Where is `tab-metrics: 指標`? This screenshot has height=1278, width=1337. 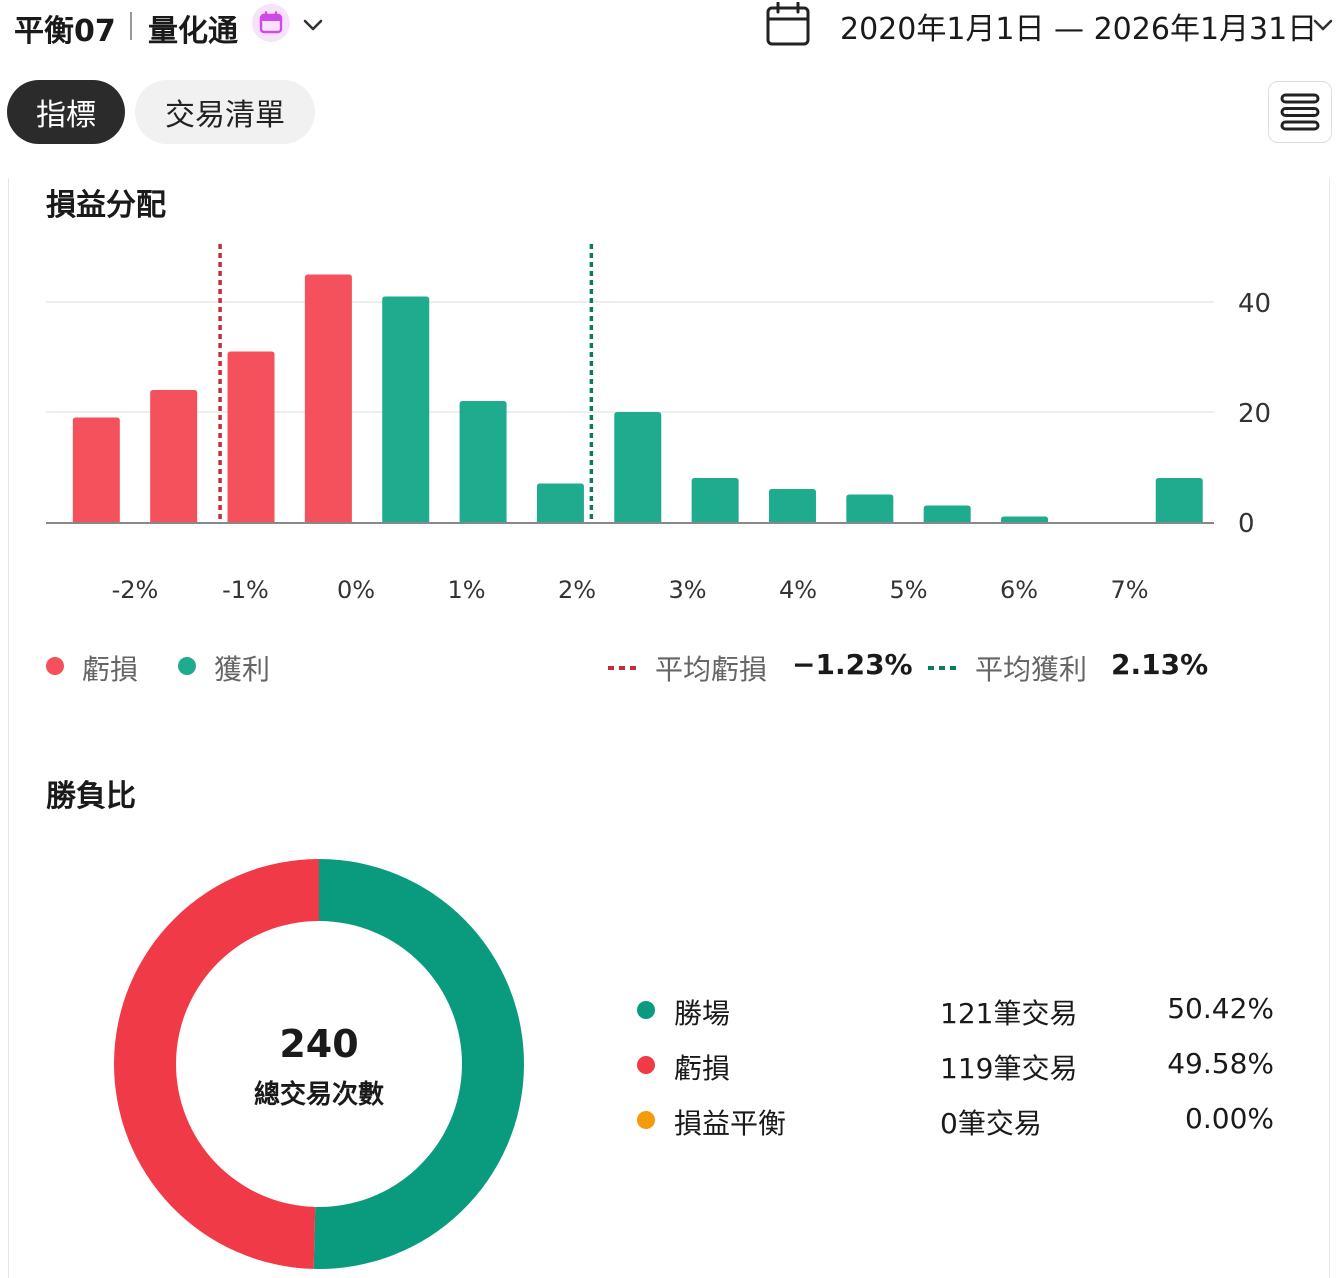
tab-metrics: 指標 is located at coordinates (66, 112).